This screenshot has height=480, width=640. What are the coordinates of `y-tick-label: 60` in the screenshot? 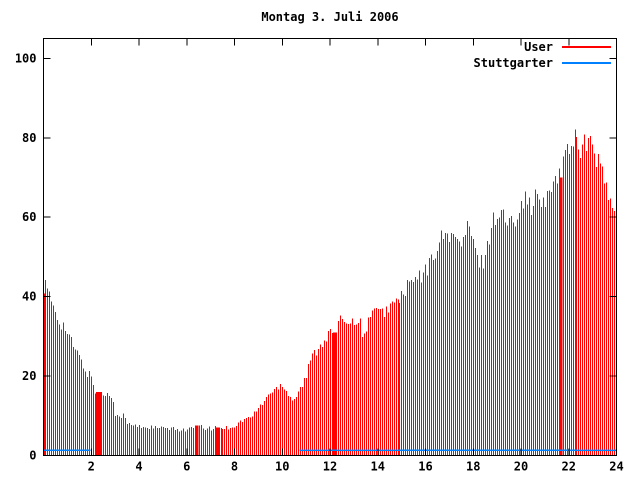 It's located at (29, 217).